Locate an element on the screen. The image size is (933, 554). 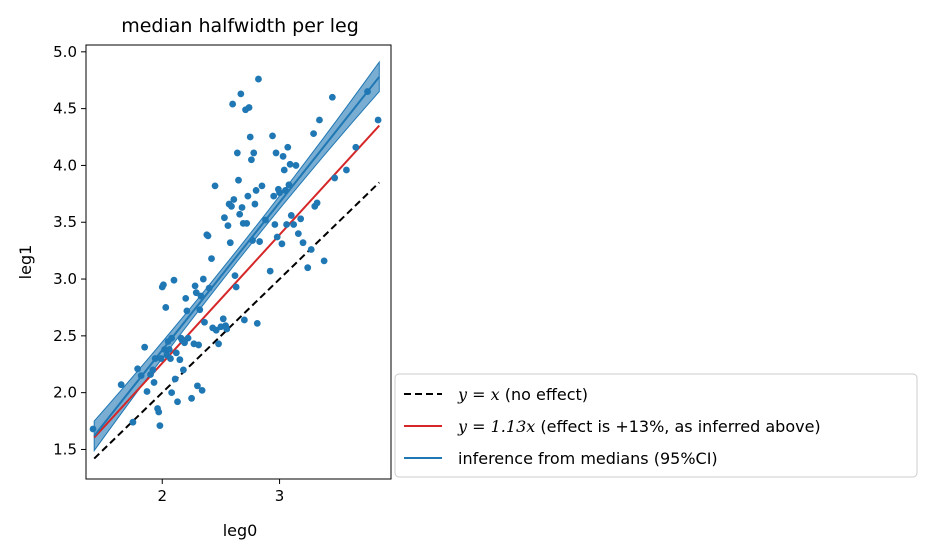
y-axis-label: leg1 is located at coordinates (25, 262).